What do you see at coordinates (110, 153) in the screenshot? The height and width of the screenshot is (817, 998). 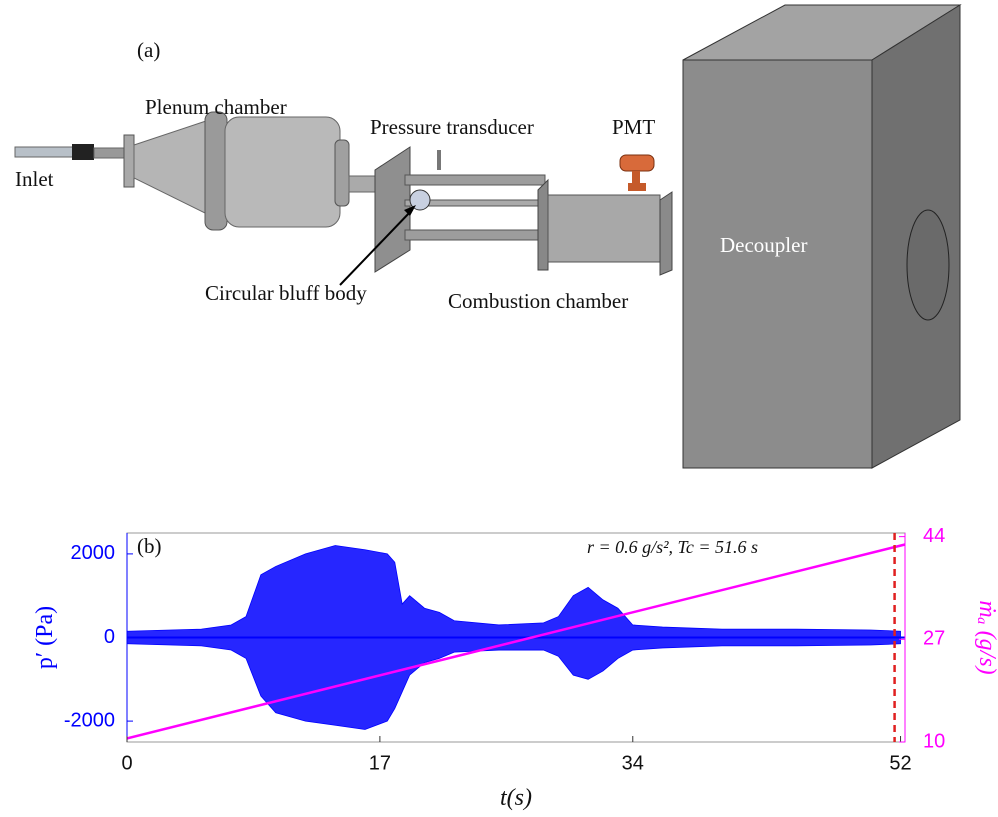 I see `connector` at bounding box center [110, 153].